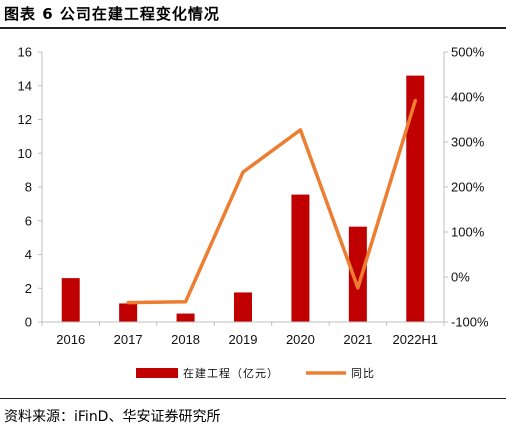 The width and height of the screenshot is (506, 428). Describe the element at coordinates (112, 417) in the screenshot. I see `source-note: 资料来源：iFinD、华安证券研究所` at that location.